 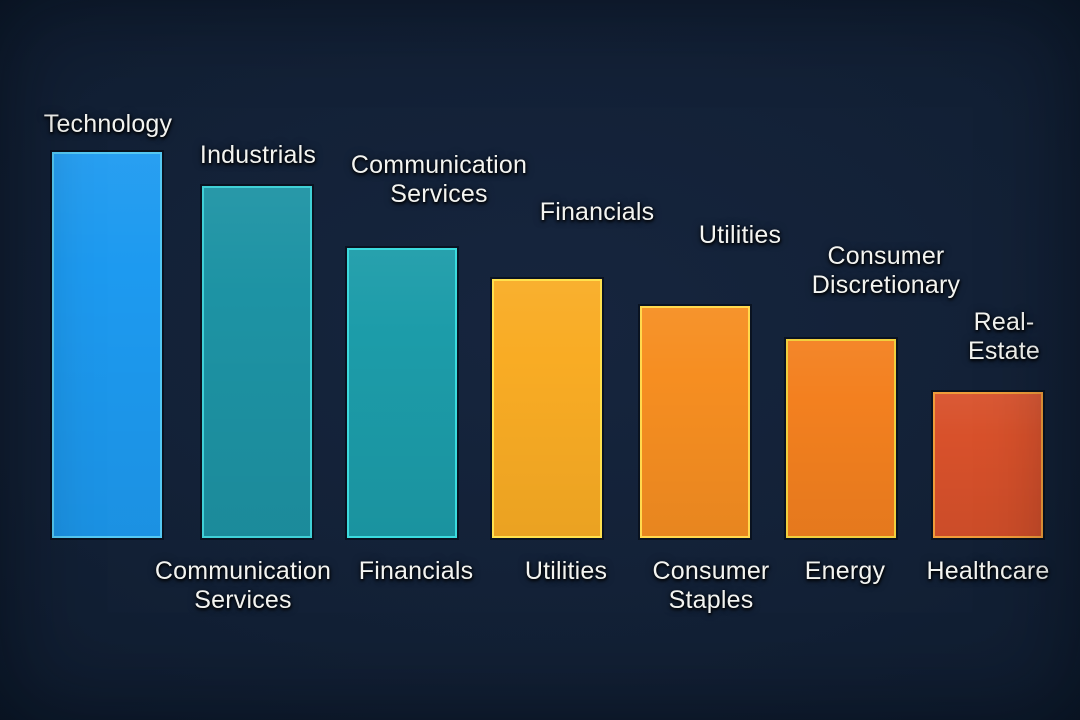 I want to click on bar-consumer-discretionary, so click(x=841, y=438).